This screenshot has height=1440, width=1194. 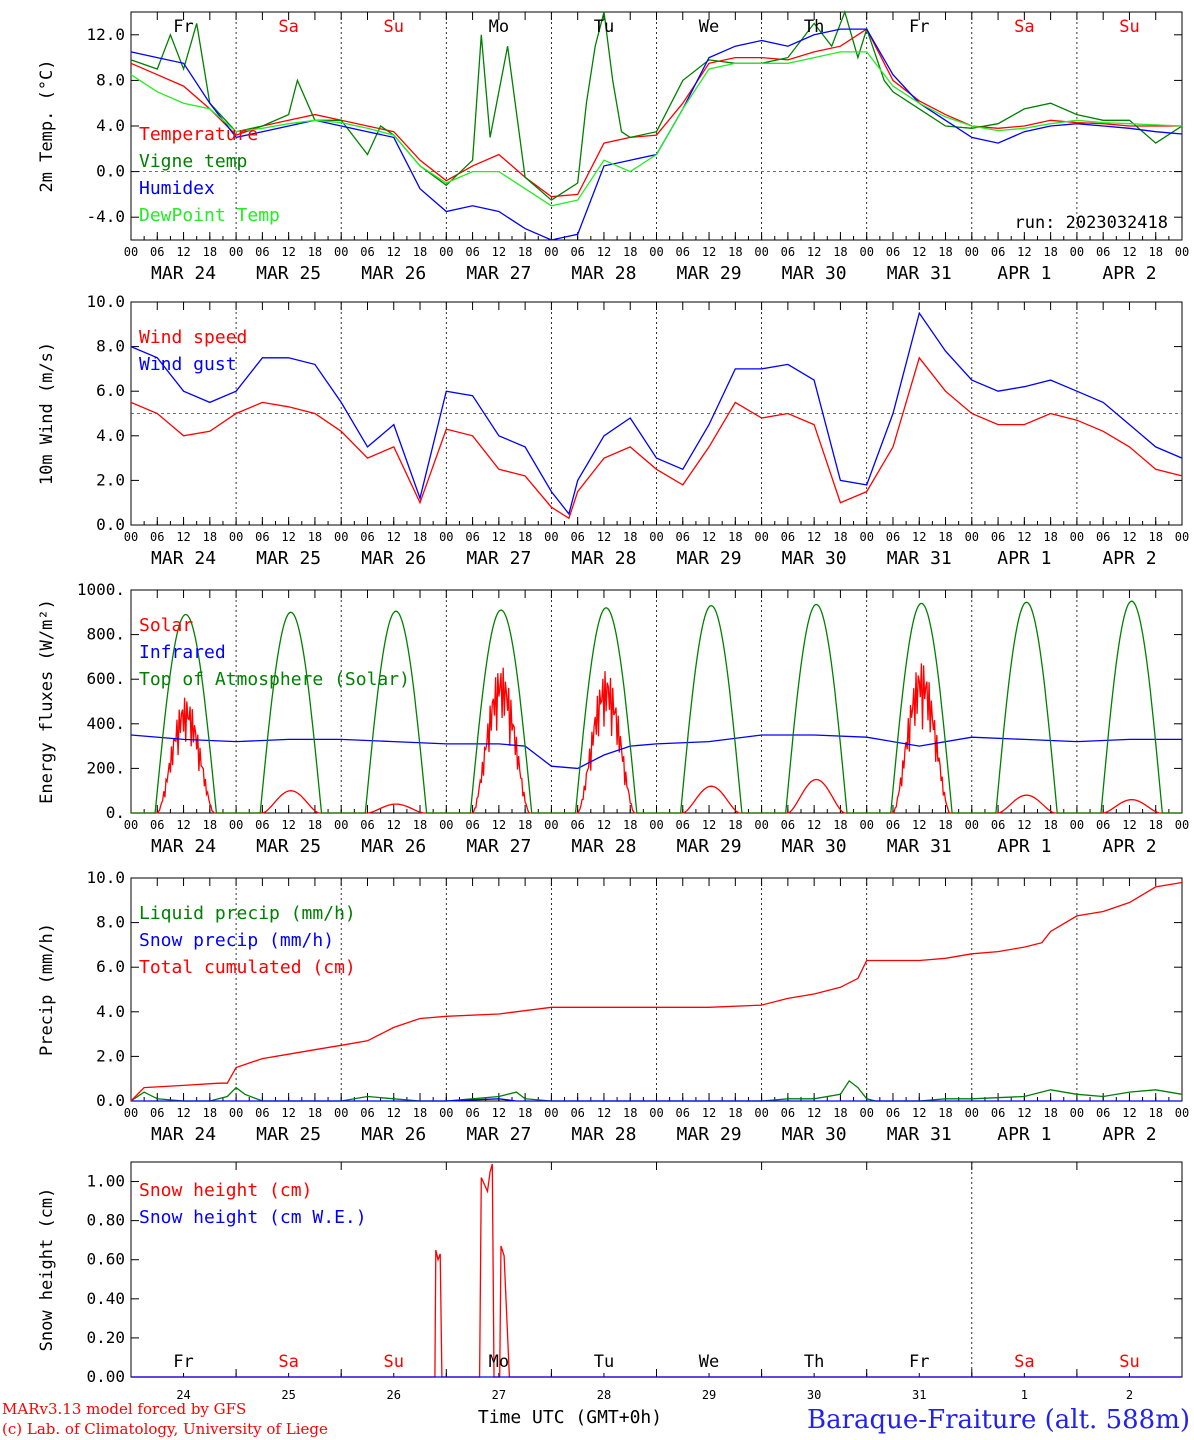 What do you see at coordinates (47, 125) in the screenshot?
I see `y-axis-title: 2m Temp. (°C)` at bounding box center [47, 125].